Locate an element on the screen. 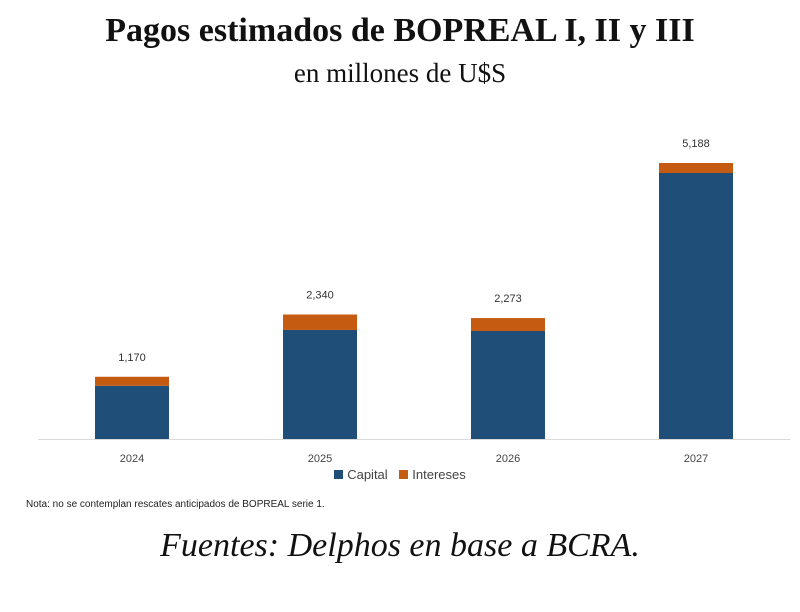 The image size is (800, 612). legend-label-capital: Capital is located at coordinates (367, 474).